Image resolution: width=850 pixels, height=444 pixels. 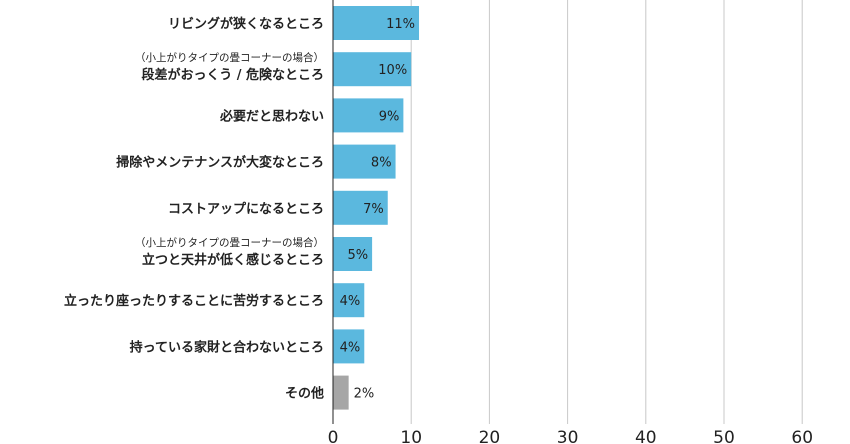 What do you see at coordinates (389, 116) in the screenshot?
I see `value-label: 9%` at bounding box center [389, 116].